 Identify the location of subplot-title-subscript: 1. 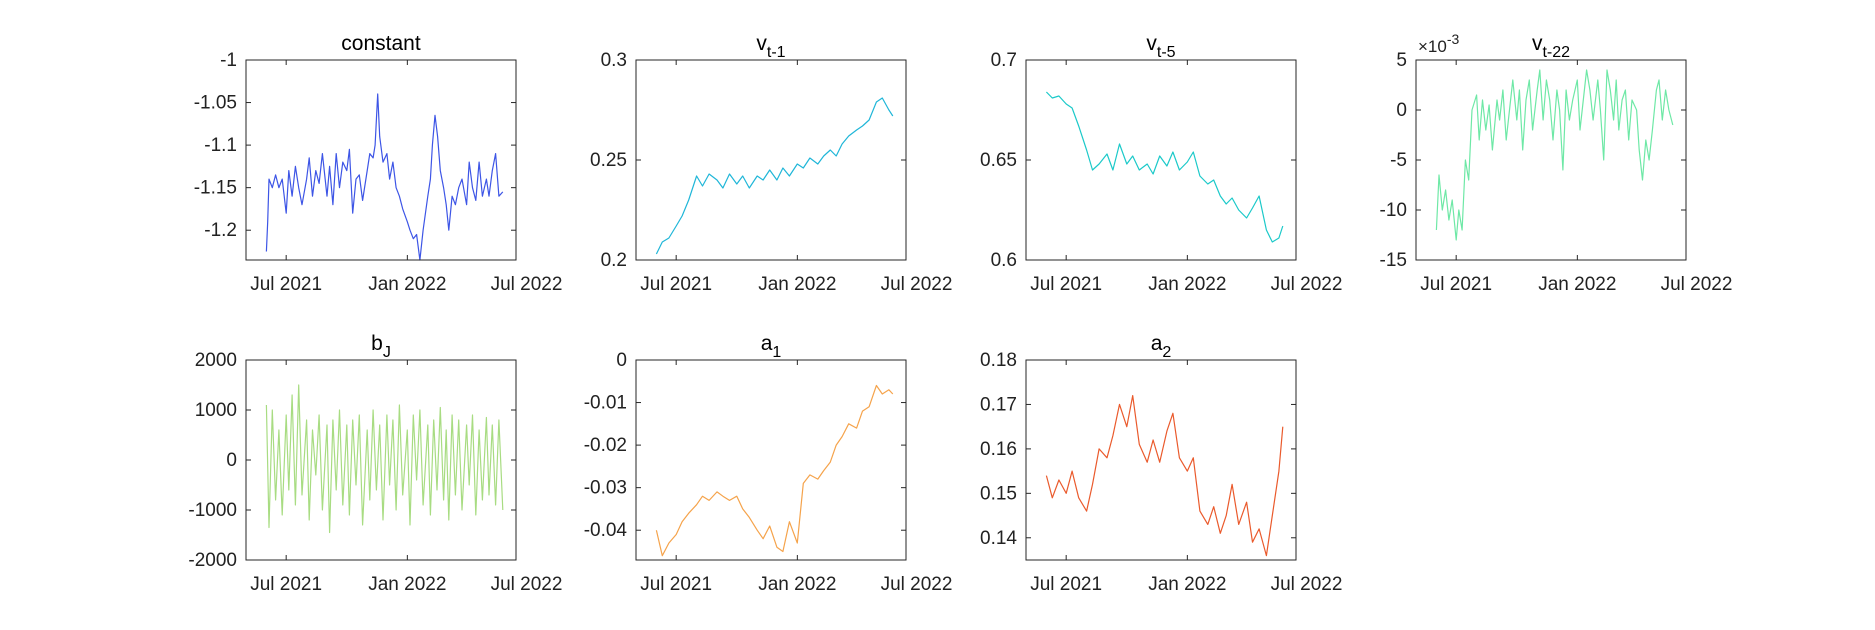
(776, 352).